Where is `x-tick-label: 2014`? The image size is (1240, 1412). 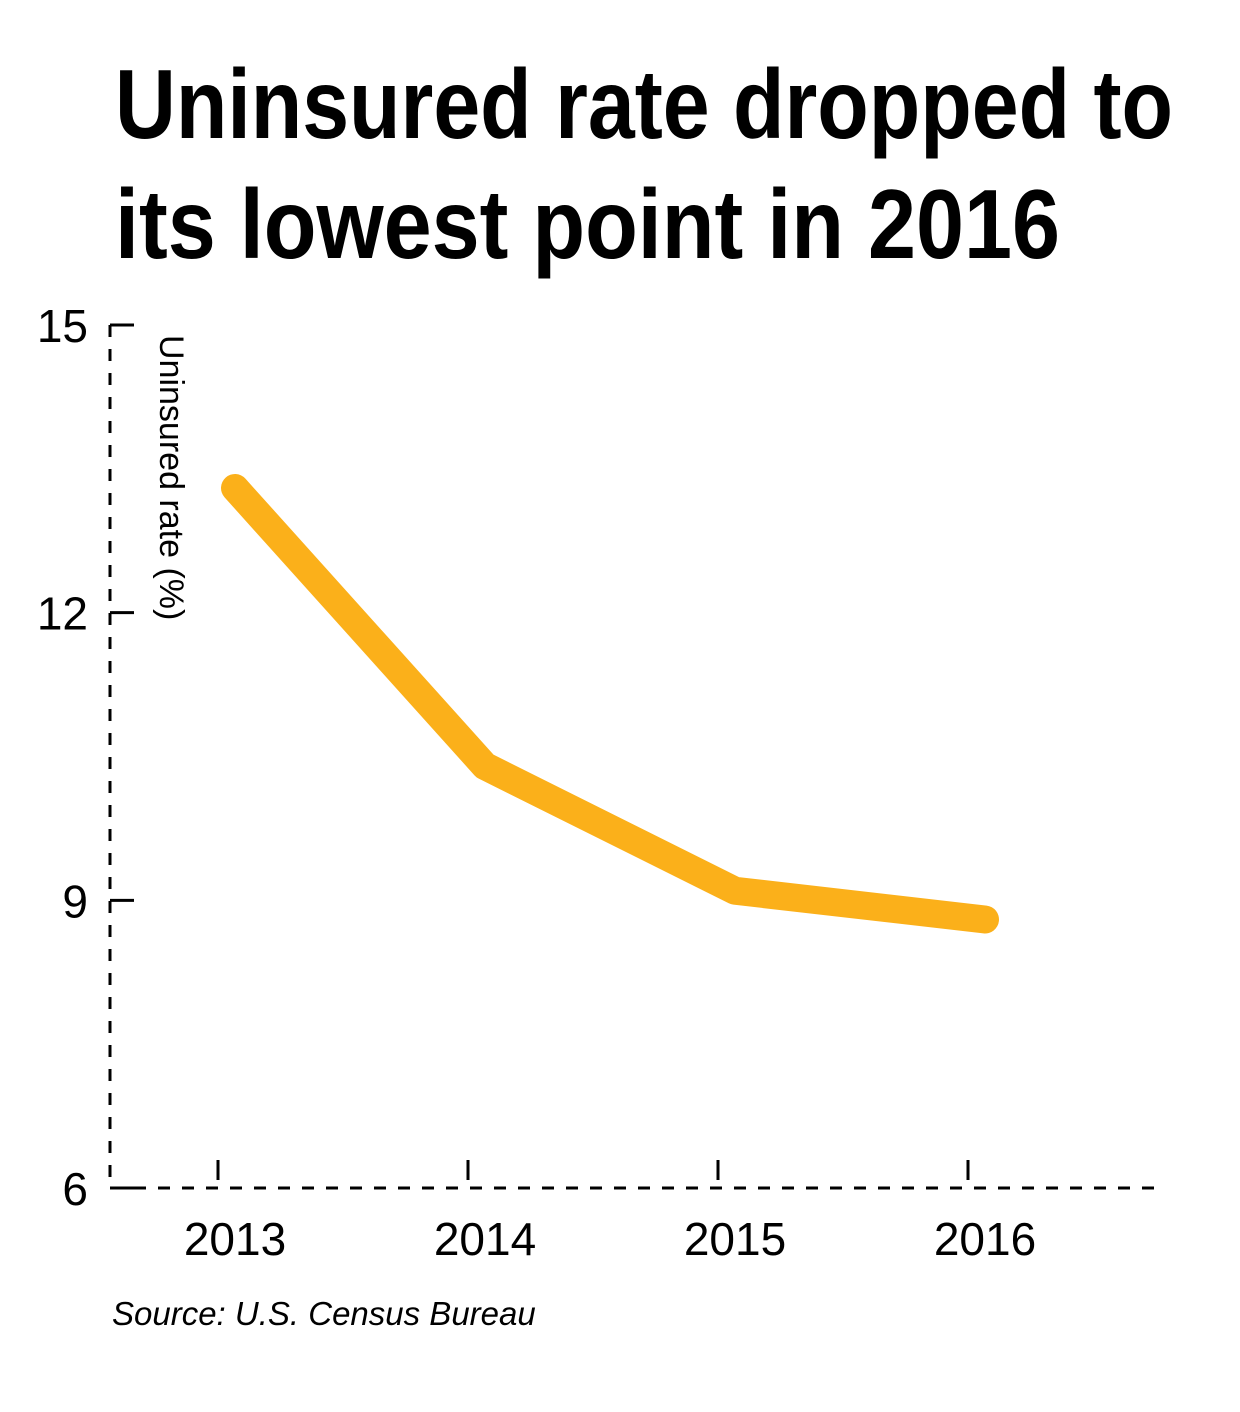 x-tick-label: 2014 is located at coordinates (485, 1239).